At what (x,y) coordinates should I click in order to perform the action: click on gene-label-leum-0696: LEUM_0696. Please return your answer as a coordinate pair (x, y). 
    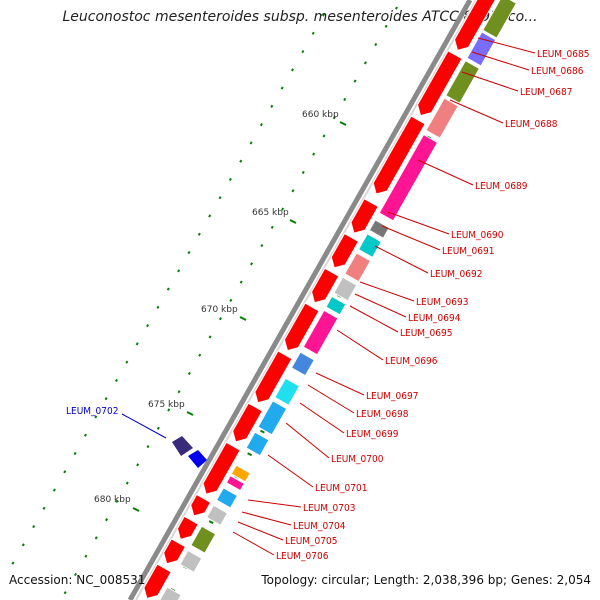
    Looking at the image, I should click on (411, 361).